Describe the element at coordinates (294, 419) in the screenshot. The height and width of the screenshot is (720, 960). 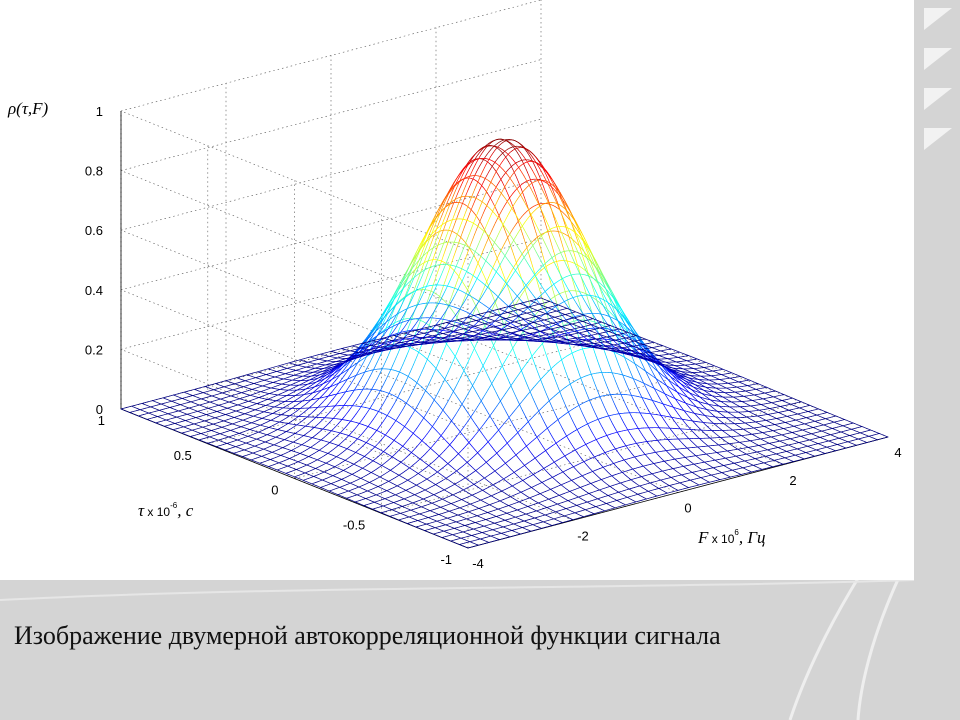
I see `left-wall-gridline` at that location.